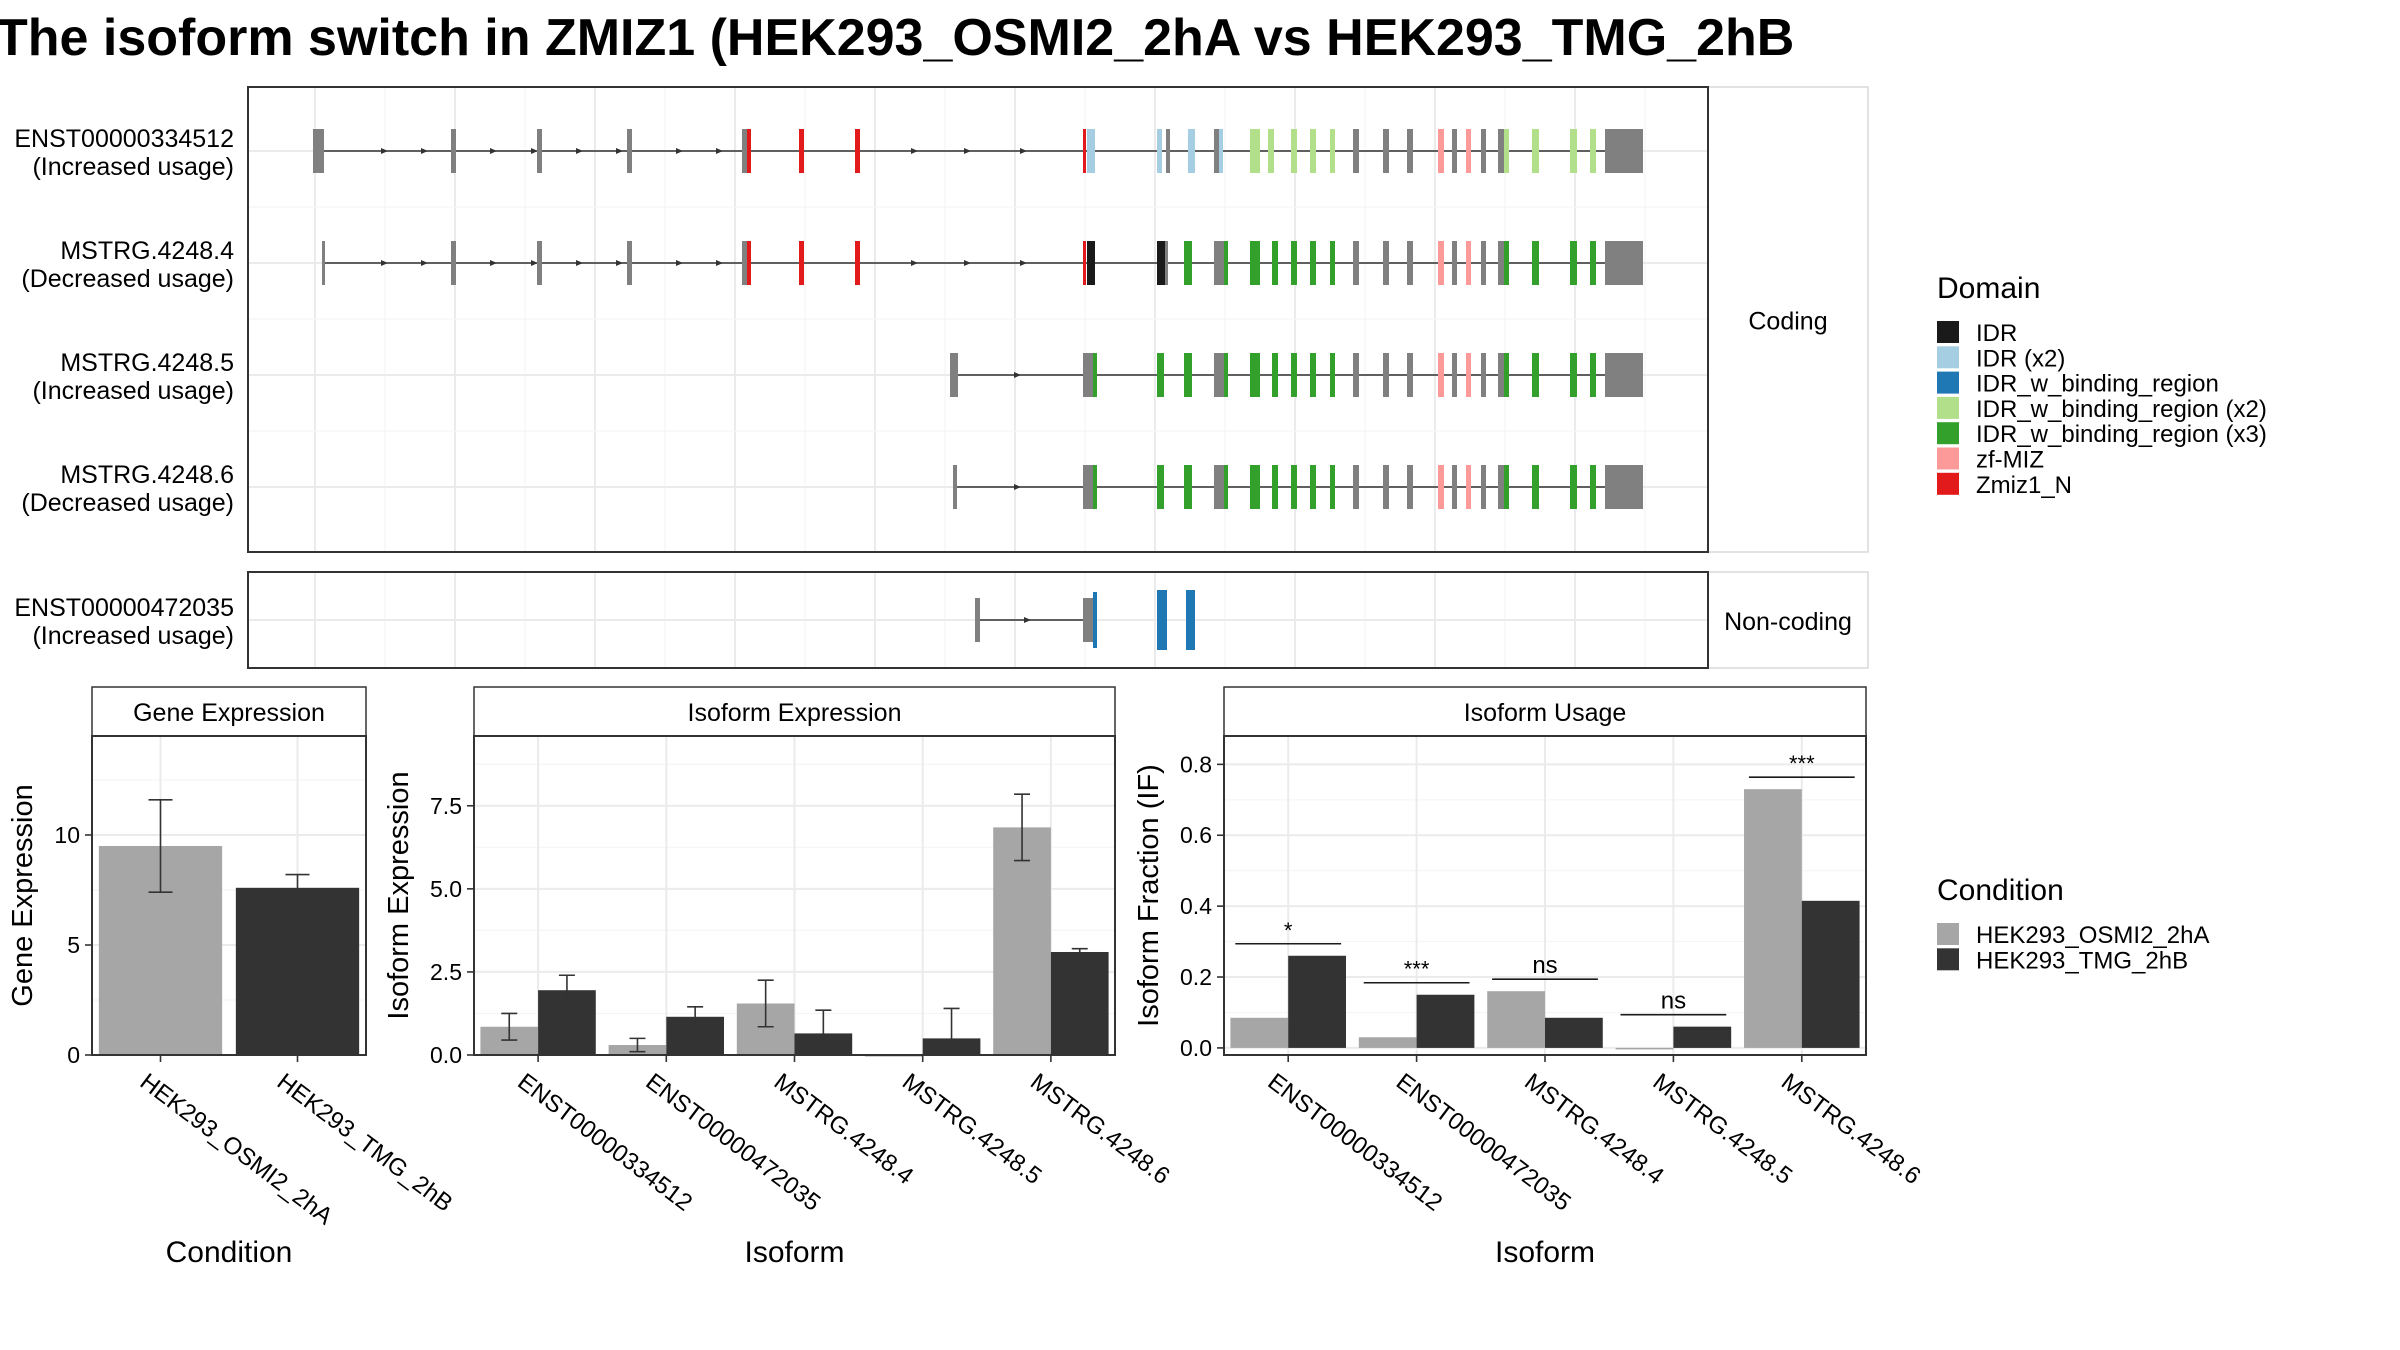 The width and height of the screenshot is (2400, 1350). Describe the element at coordinates (1196, 906) in the screenshot. I see `y-tick-label: 0.4` at that location.